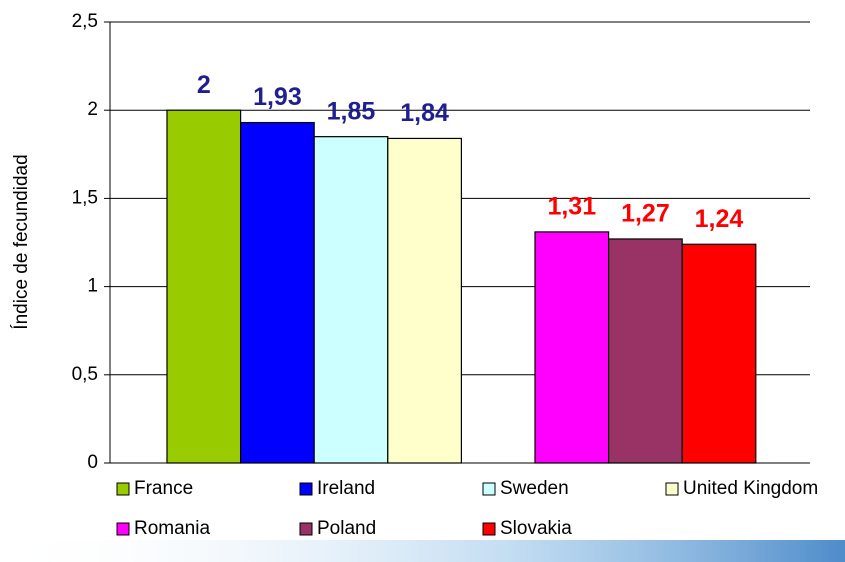 The image size is (845, 562). What do you see at coordinates (534, 488) in the screenshot?
I see `legend-label: Sweden` at bounding box center [534, 488].